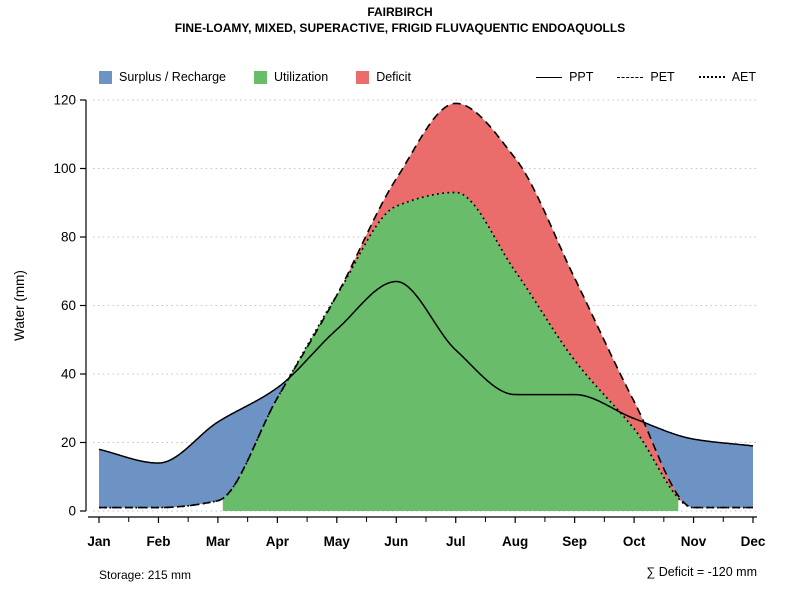 The image size is (800, 600). Describe the element at coordinates (64, 100) in the screenshot. I see `svg-text: 120` at that location.